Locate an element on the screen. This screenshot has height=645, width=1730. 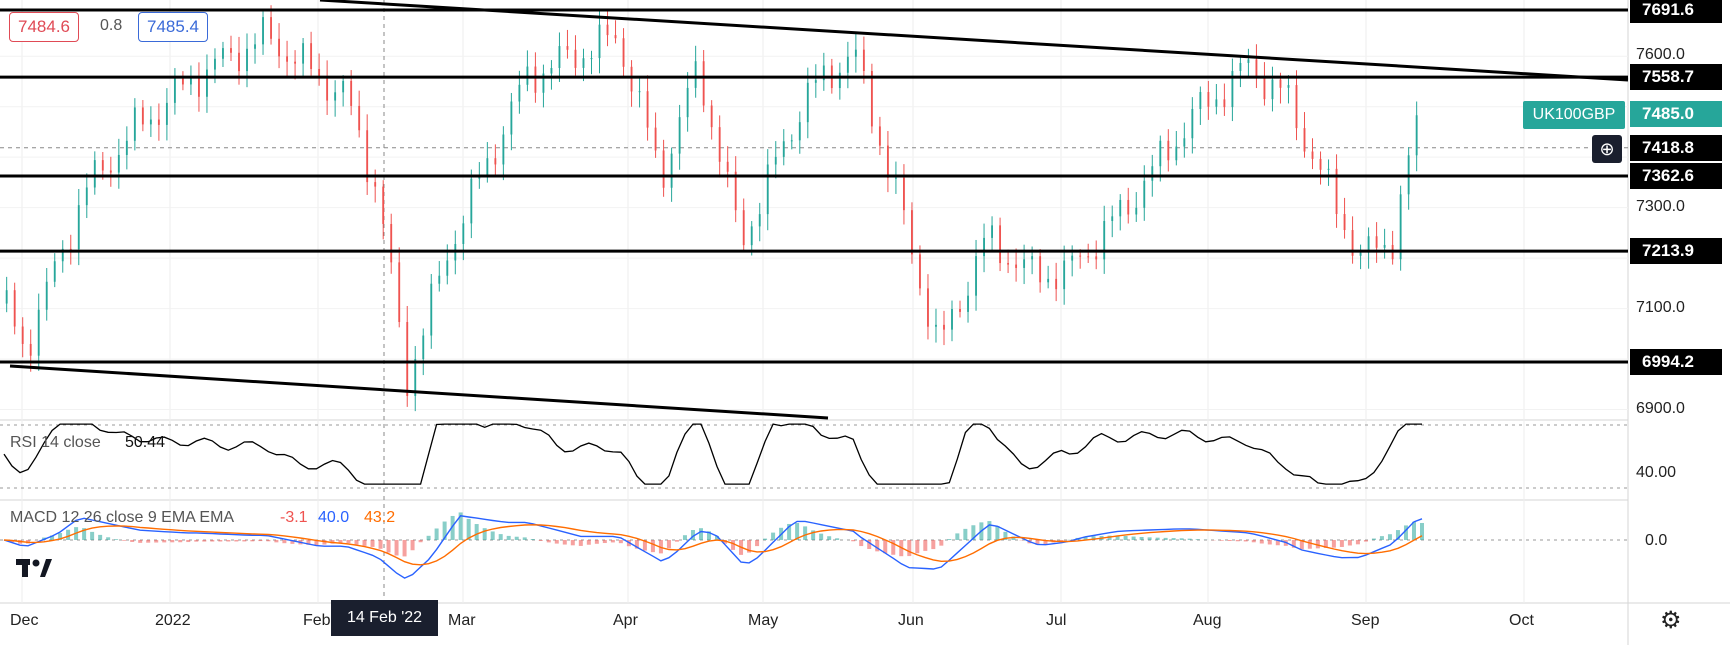
lower-trendline is located at coordinates (419, 392).